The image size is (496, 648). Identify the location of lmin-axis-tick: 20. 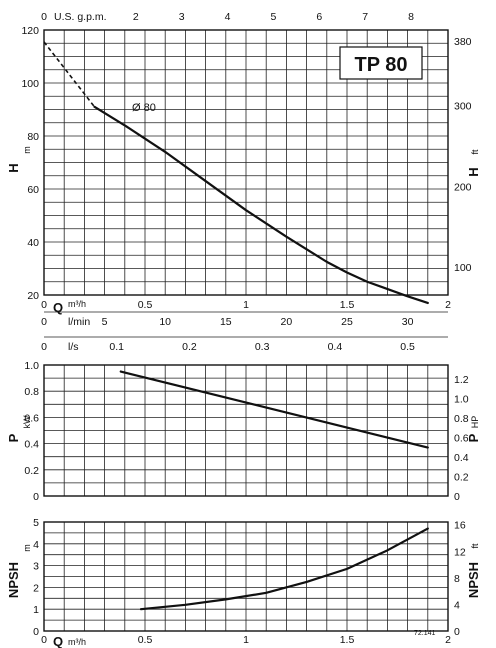
(287, 322).